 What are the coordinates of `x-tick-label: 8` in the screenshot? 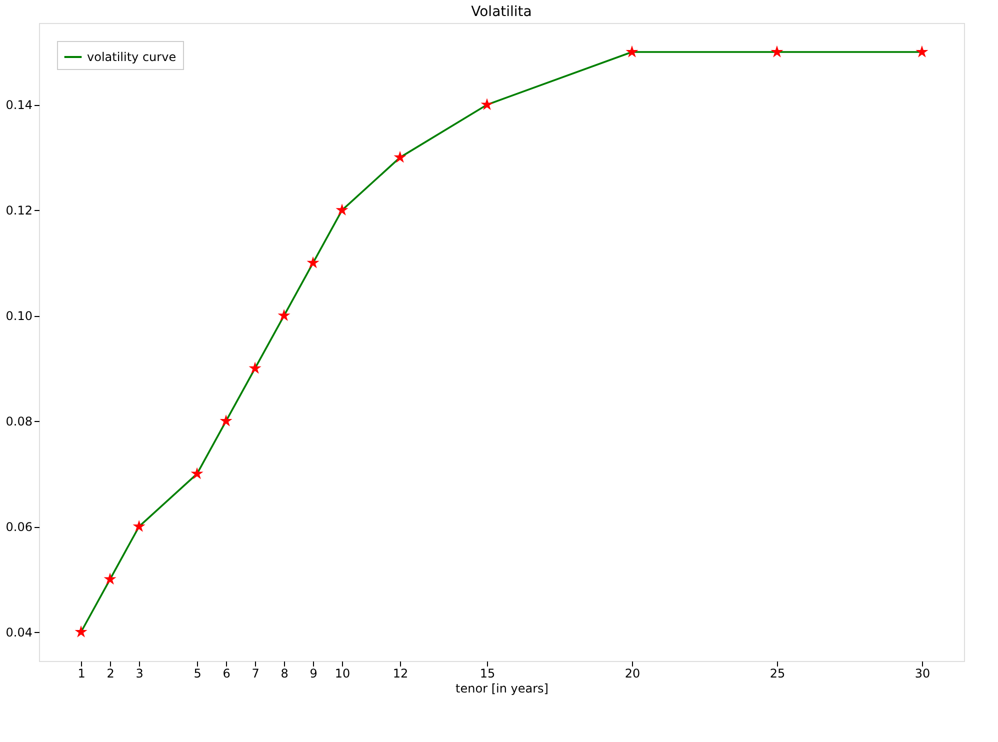 It's located at (284, 673).